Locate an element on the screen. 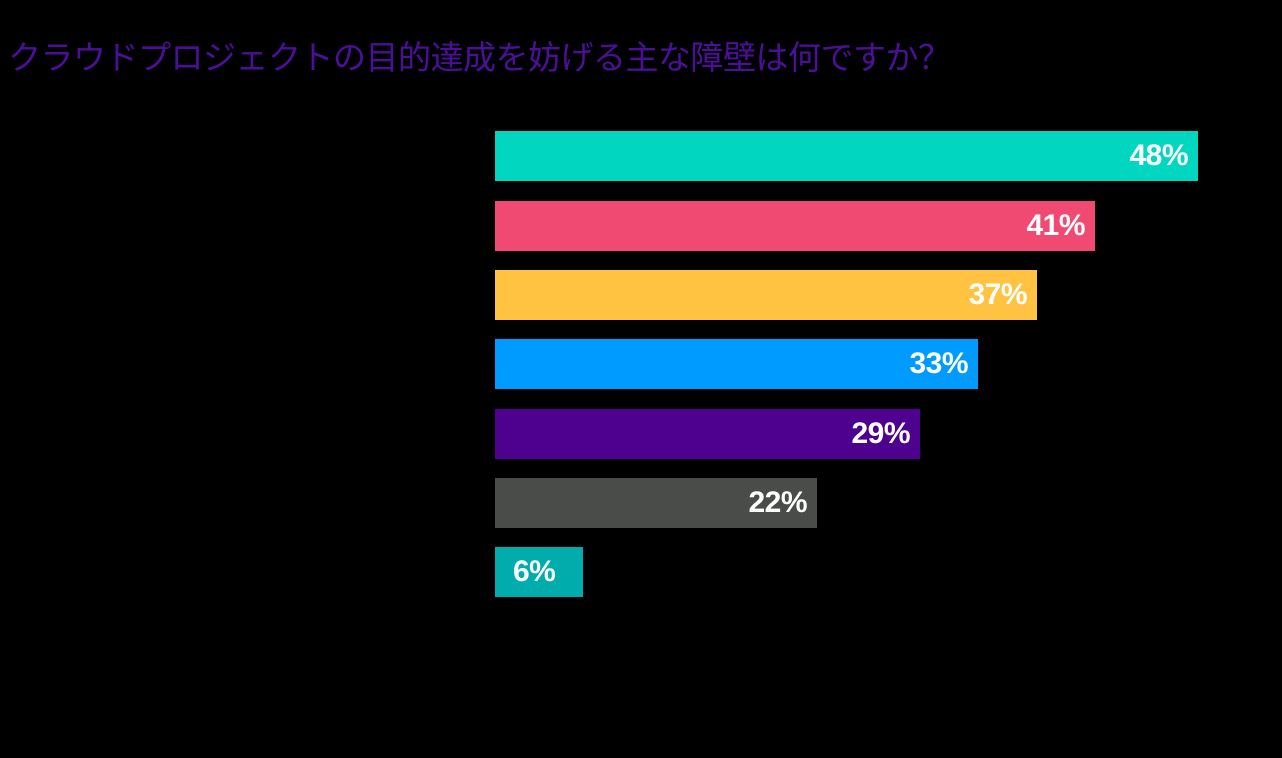 The width and height of the screenshot is (1282, 758). bar-value-label: 33% is located at coordinates (938, 363).